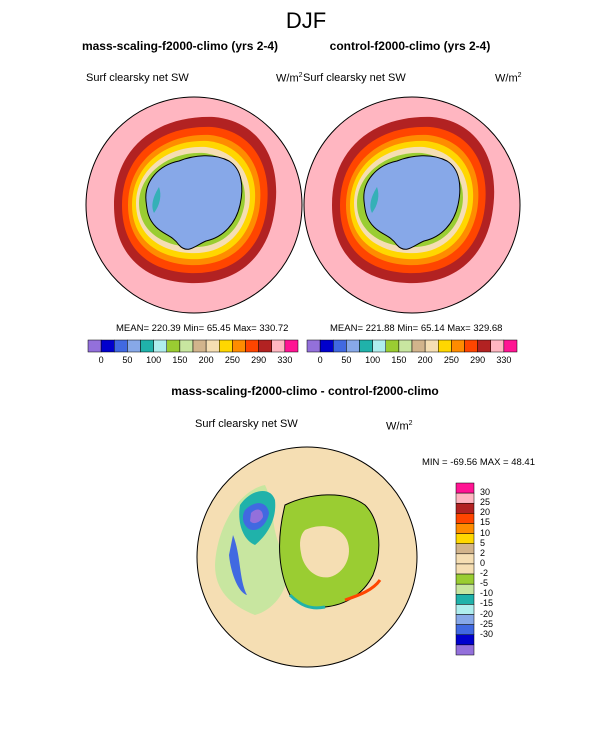  Describe the element at coordinates (479, 462) in the screenshot. I see `panel-3-stats: MIN = -69.56 MAX = 48.41` at that location.